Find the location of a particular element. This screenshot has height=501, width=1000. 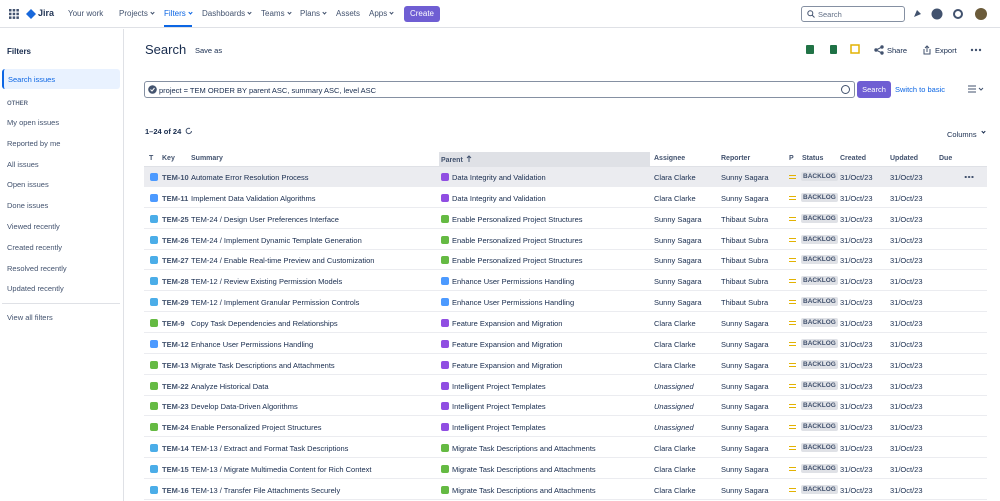

issue-key: TEM-26 is located at coordinates (175, 240).